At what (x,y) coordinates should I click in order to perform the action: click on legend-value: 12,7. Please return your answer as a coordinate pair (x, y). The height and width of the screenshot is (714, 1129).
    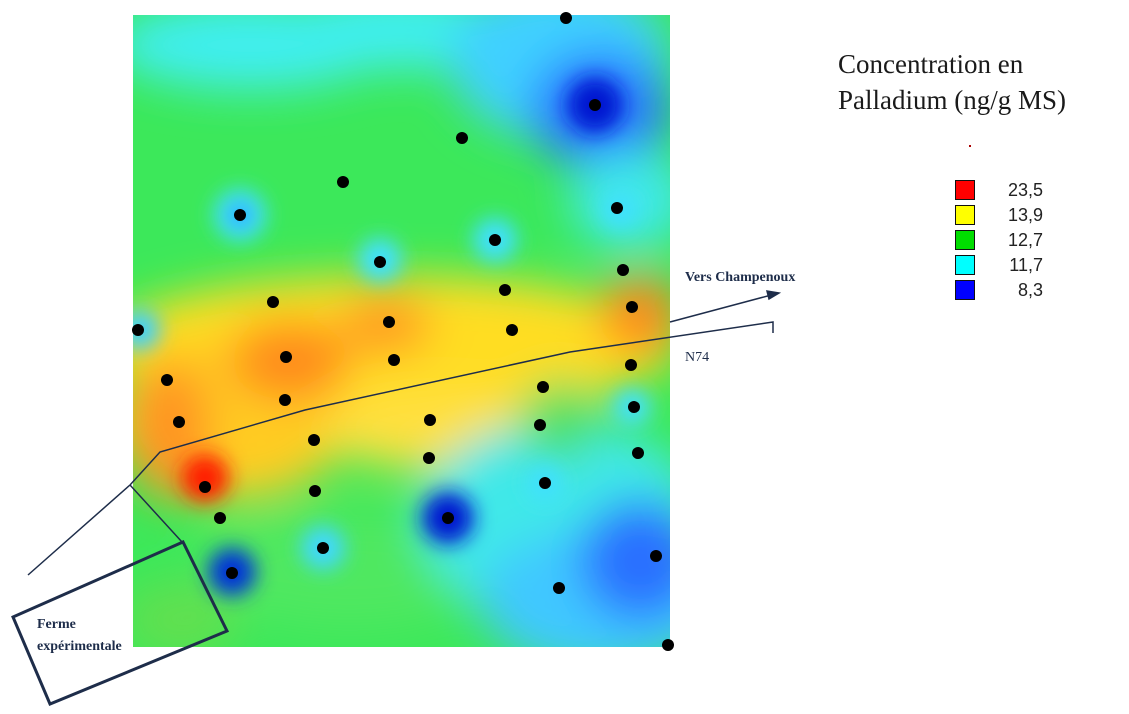
    Looking at the image, I should click on (1025, 240).